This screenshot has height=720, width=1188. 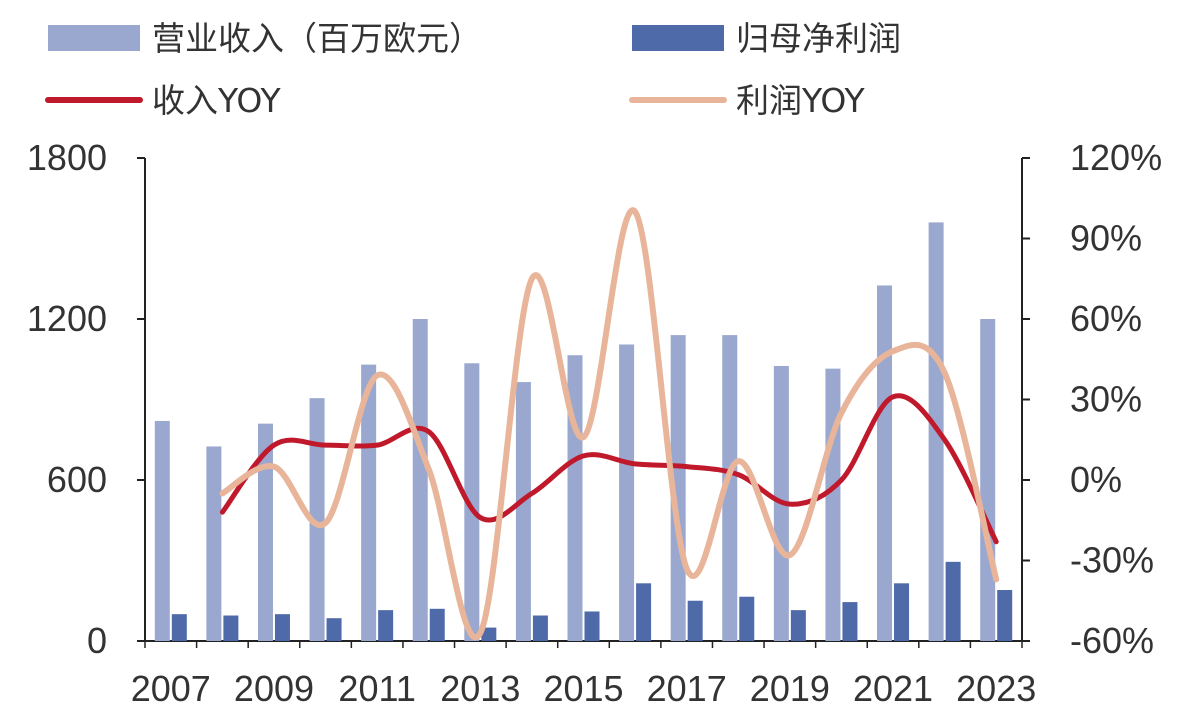 What do you see at coordinates (1112, 560) in the screenshot?
I see `right-tick-label: -30%` at bounding box center [1112, 560].